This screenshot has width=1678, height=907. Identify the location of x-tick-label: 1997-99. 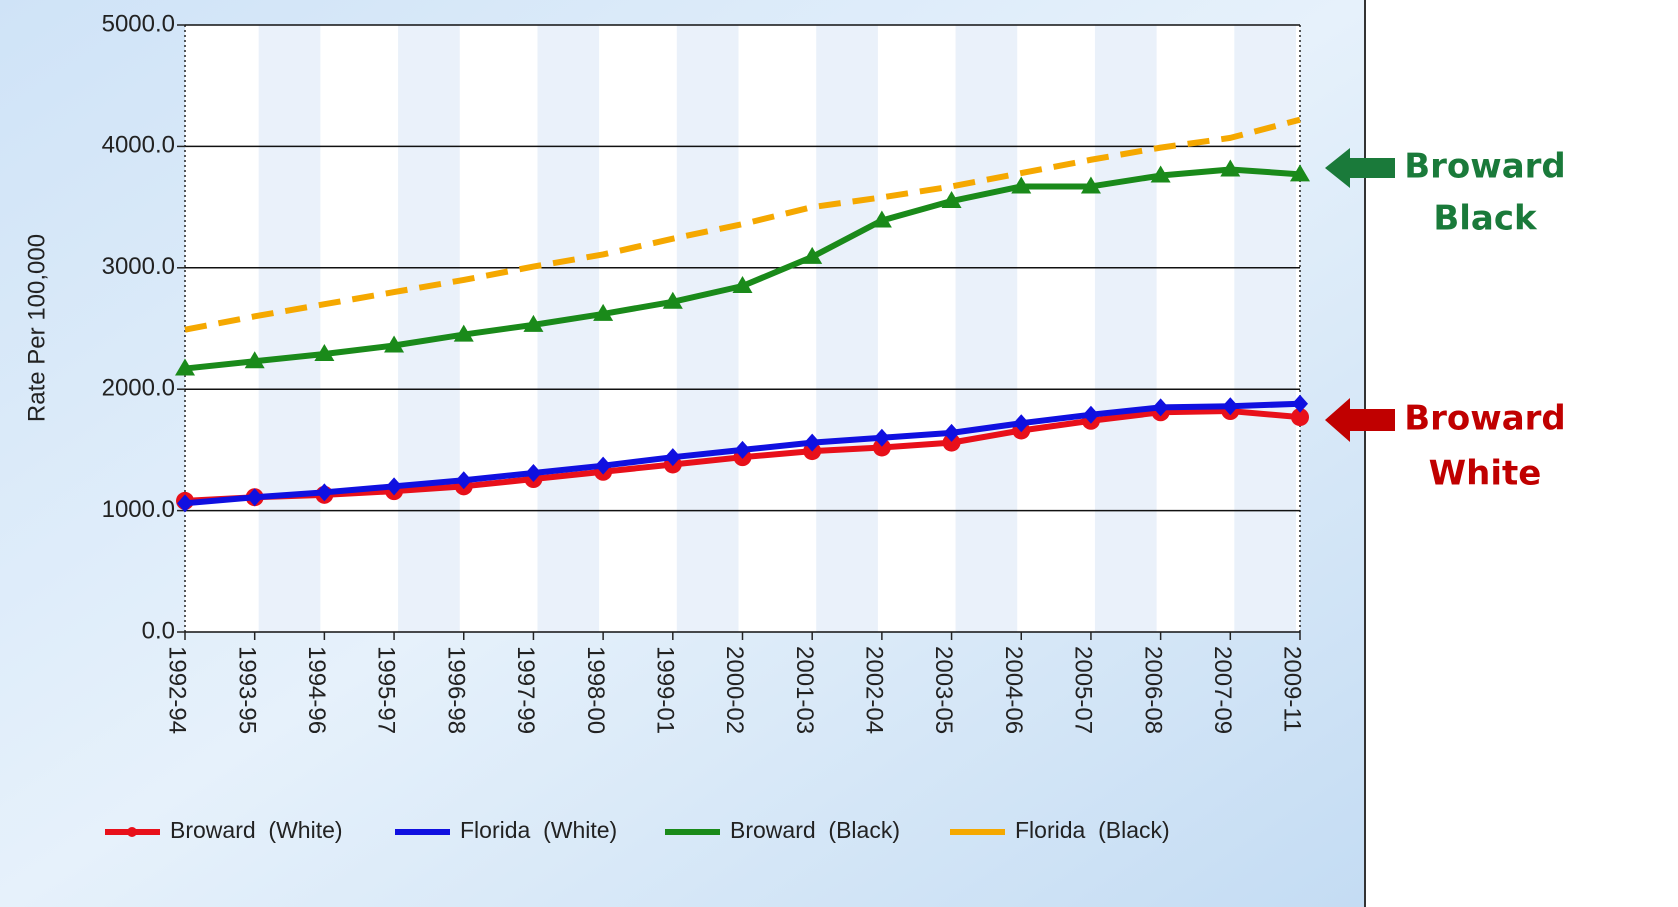
(525, 690).